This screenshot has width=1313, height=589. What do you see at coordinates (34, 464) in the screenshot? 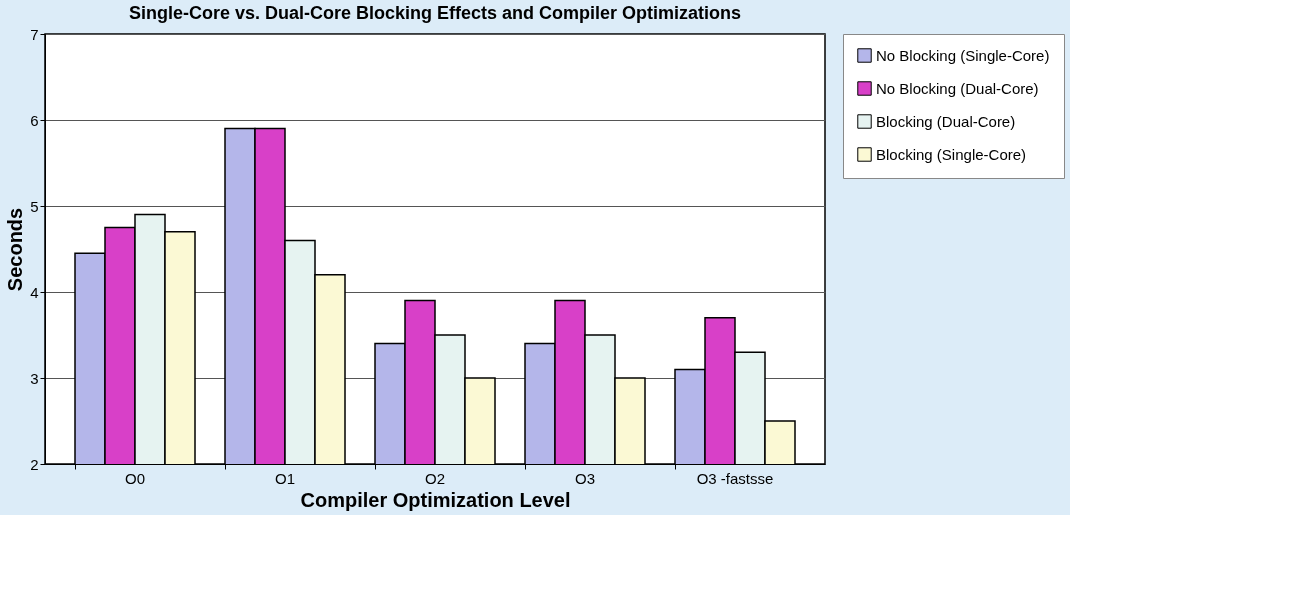
I see `y-tick-label: 2` at bounding box center [34, 464].